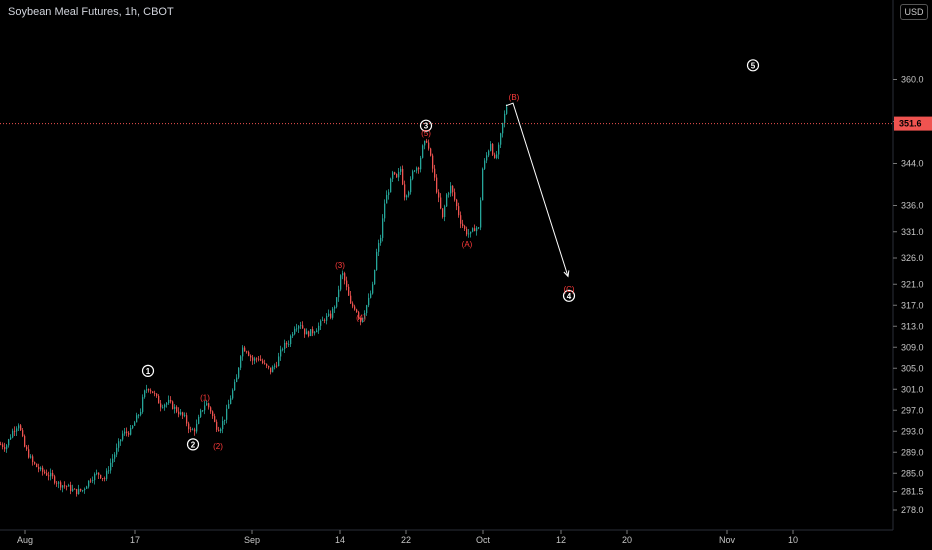  Describe the element at coordinates (912, 492) in the screenshot. I see `price-tick-label: 281.5` at that location.